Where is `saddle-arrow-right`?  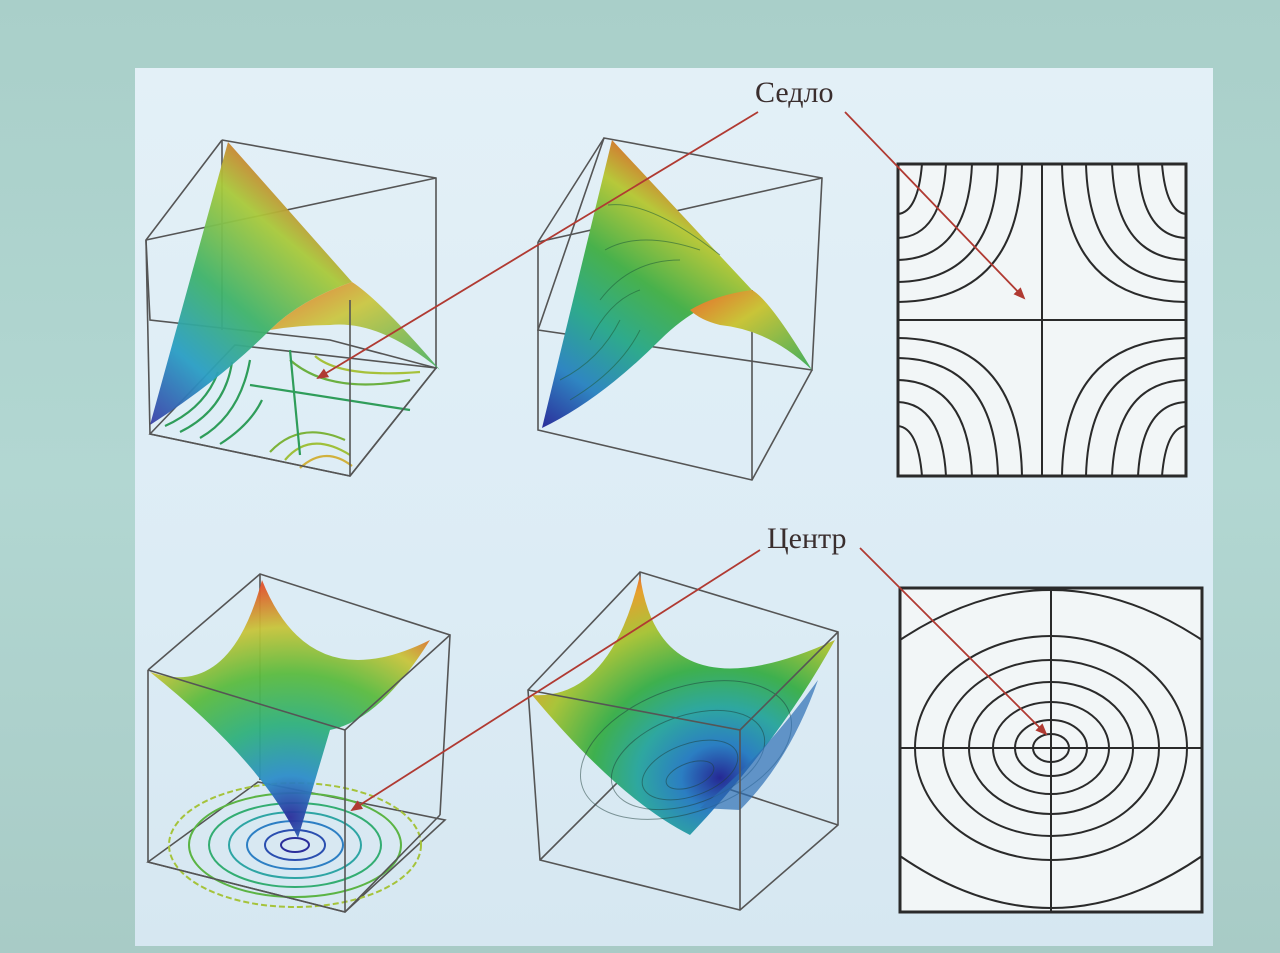 saddle-arrow-right is located at coordinates (935, 205).